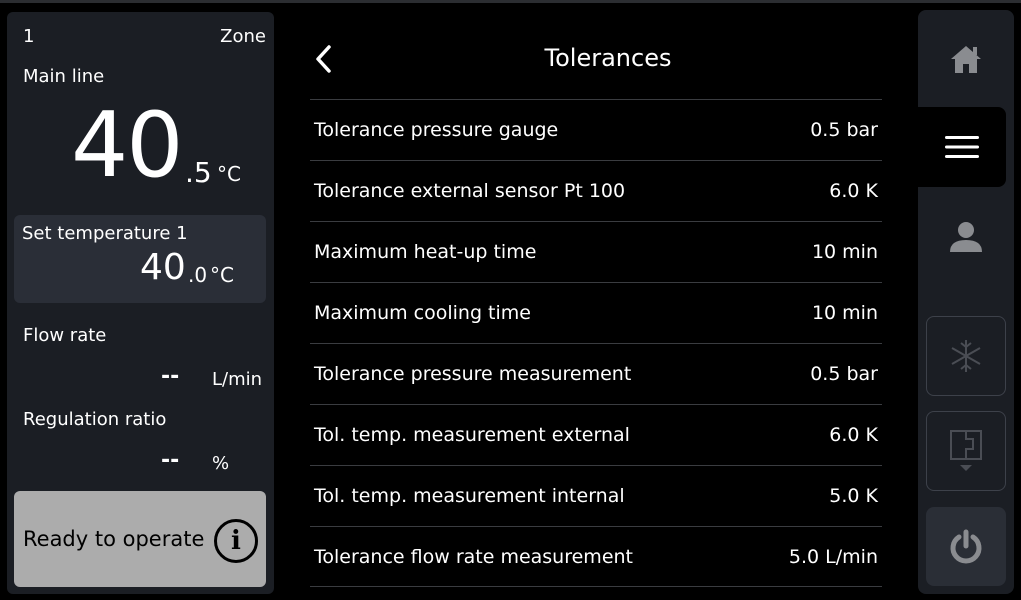  What do you see at coordinates (163, 267) in the screenshot?
I see `set-temperature-value: 40` at bounding box center [163, 267].